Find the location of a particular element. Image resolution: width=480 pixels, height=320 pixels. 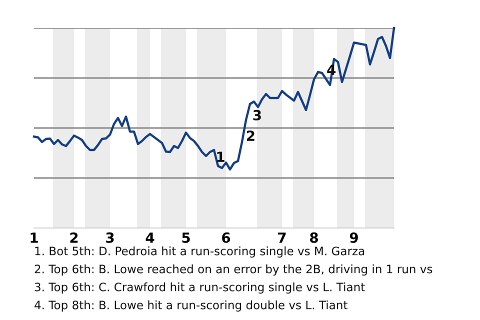

text: 2. Top 6th: B. Lowe reached on an error by the 2B, driving in 1 run vs is located at coordinates (233, 270).